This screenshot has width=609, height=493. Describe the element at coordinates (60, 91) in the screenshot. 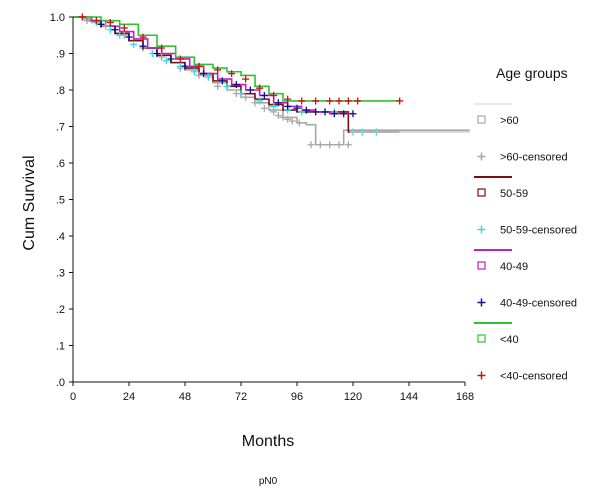

I see `y-tick-label: .8` at that location.